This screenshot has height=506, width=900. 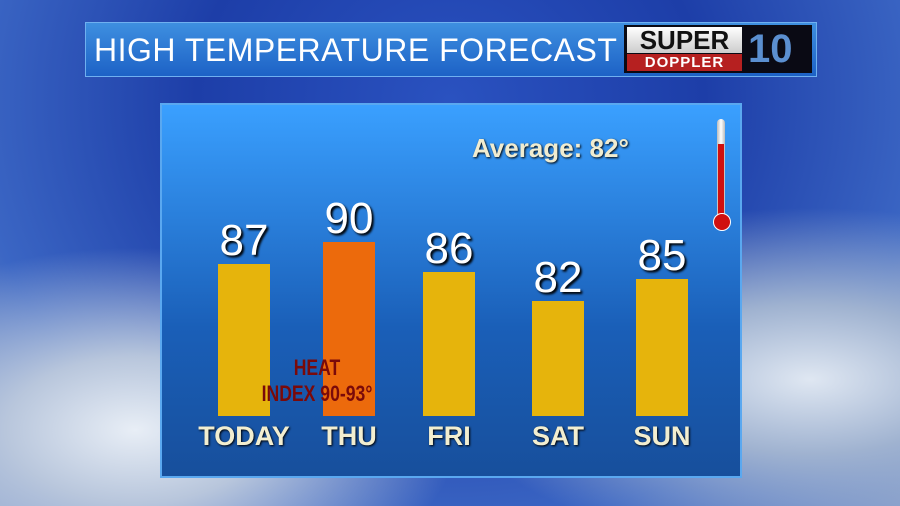 What do you see at coordinates (244, 241) in the screenshot?
I see `value-label: 87` at bounding box center [244, 241].